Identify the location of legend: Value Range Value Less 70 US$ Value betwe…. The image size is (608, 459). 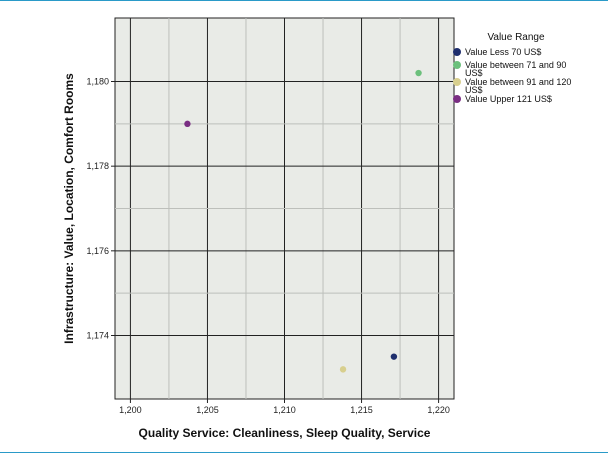
(512, 68).